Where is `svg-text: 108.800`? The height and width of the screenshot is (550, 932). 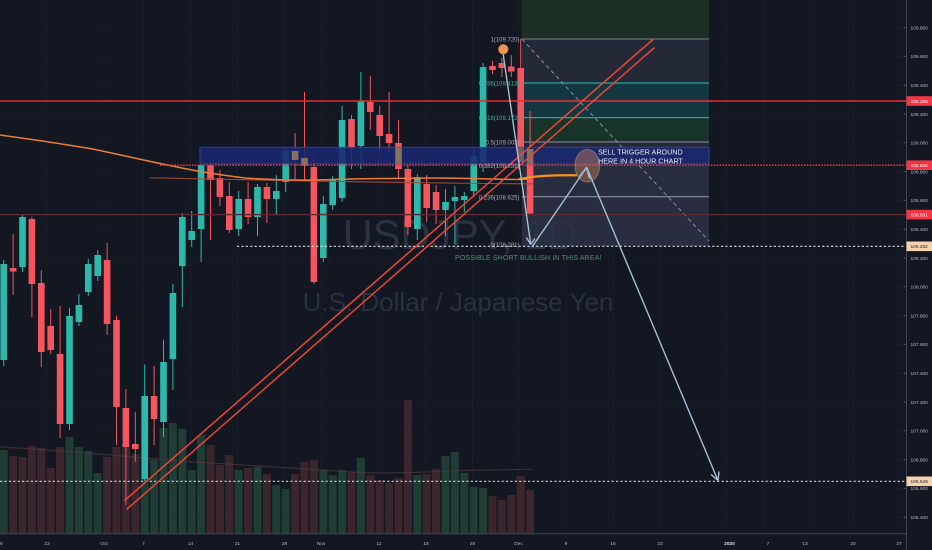
svg-text: 108.800 is located at coordinates (920, 172).